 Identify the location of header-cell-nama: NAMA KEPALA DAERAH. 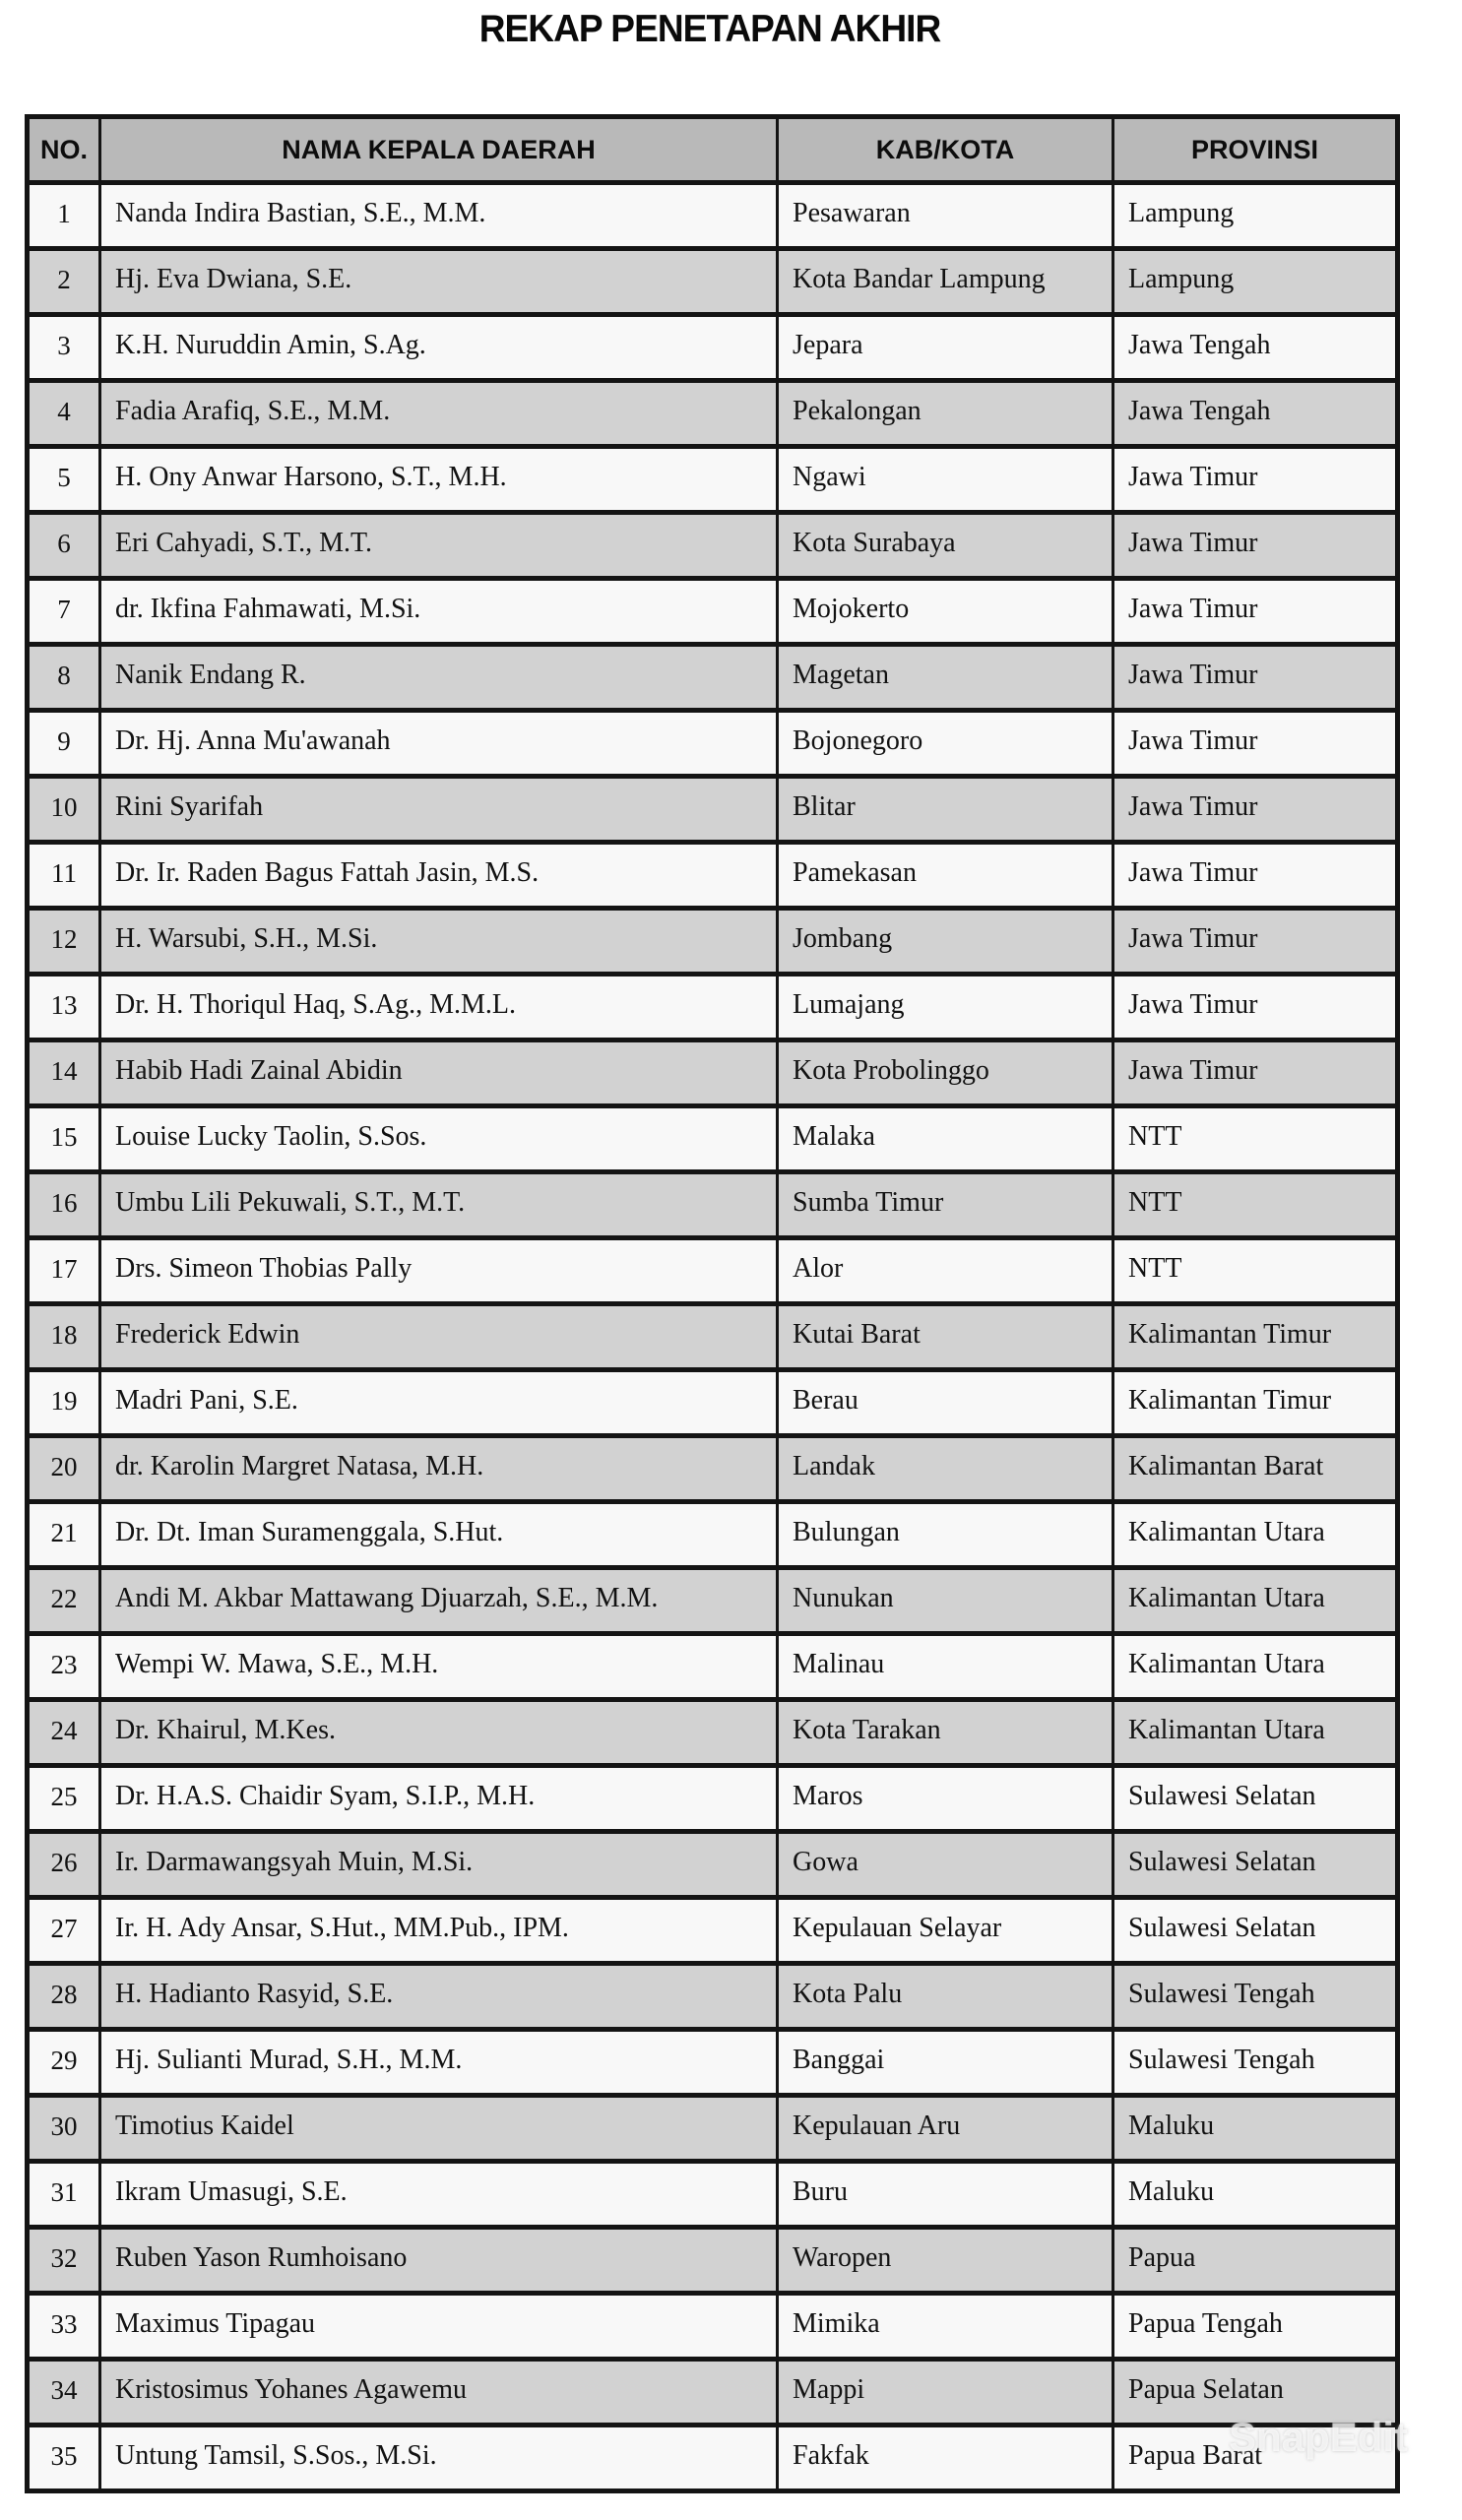
(438, 149).